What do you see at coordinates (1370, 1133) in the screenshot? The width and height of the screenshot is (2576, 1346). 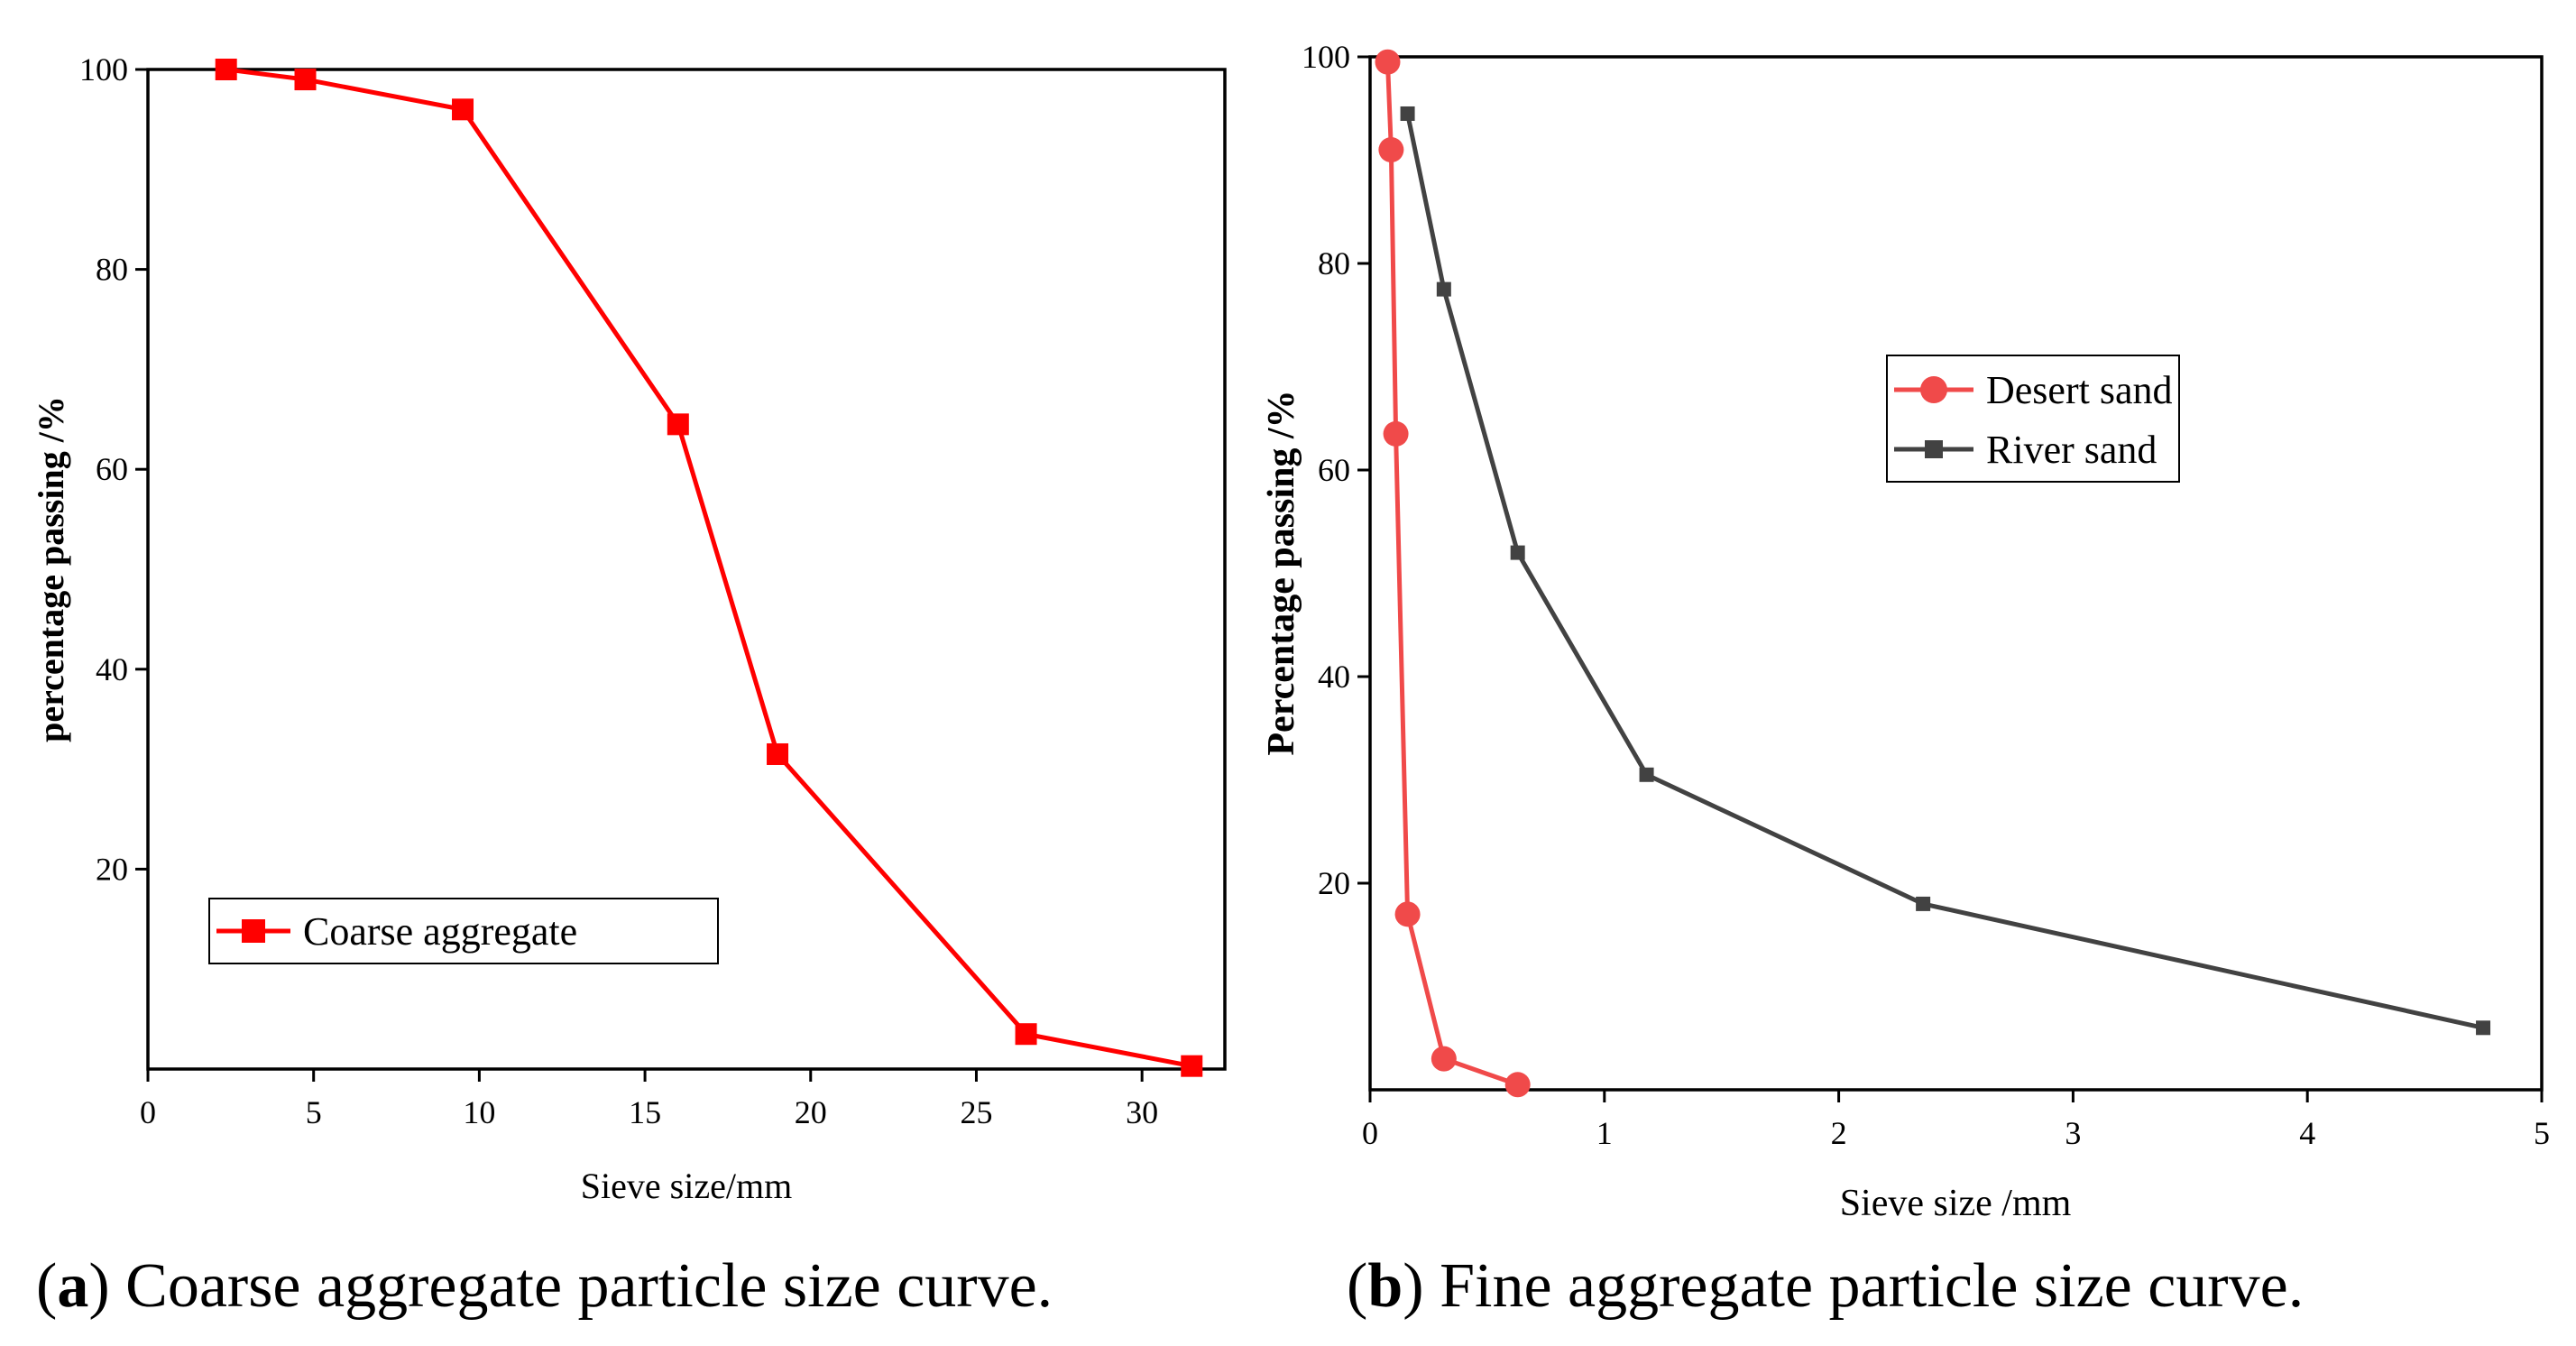 I see `panel-b-x-tick-label: 0` at bounding box center [1370, 1133].